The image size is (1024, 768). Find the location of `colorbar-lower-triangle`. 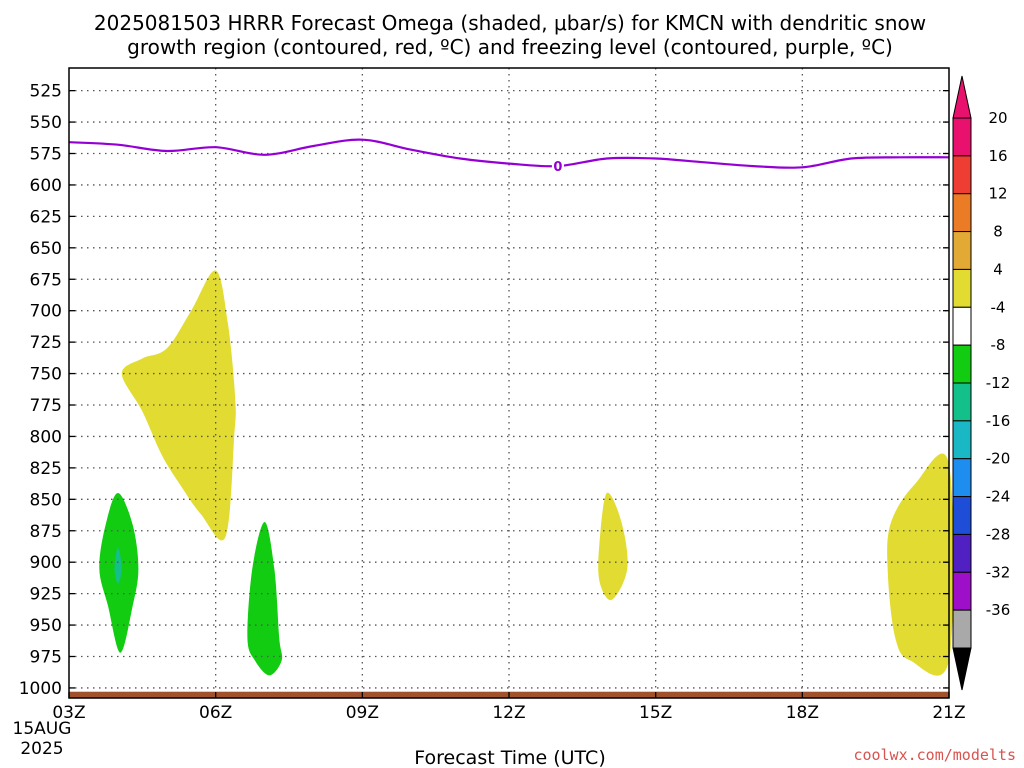

colorbar-lower-triangle is located at coordinates (962, 669).